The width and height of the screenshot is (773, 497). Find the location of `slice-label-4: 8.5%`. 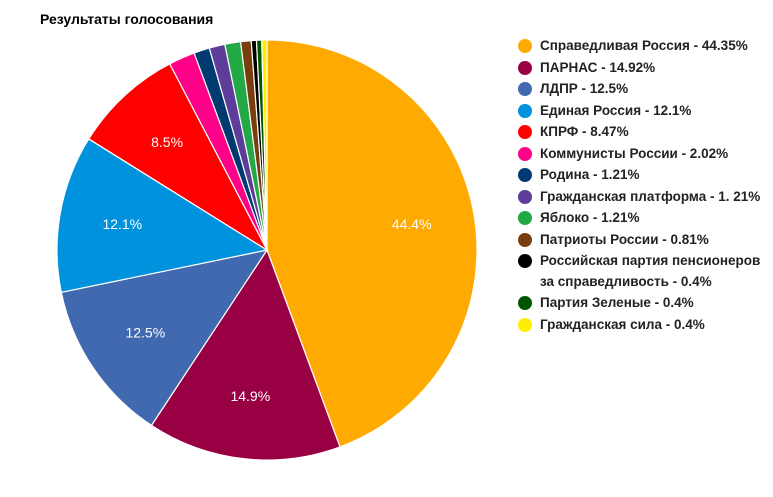

slice-label-4: 8.5% is located at coordinates (167, 142).